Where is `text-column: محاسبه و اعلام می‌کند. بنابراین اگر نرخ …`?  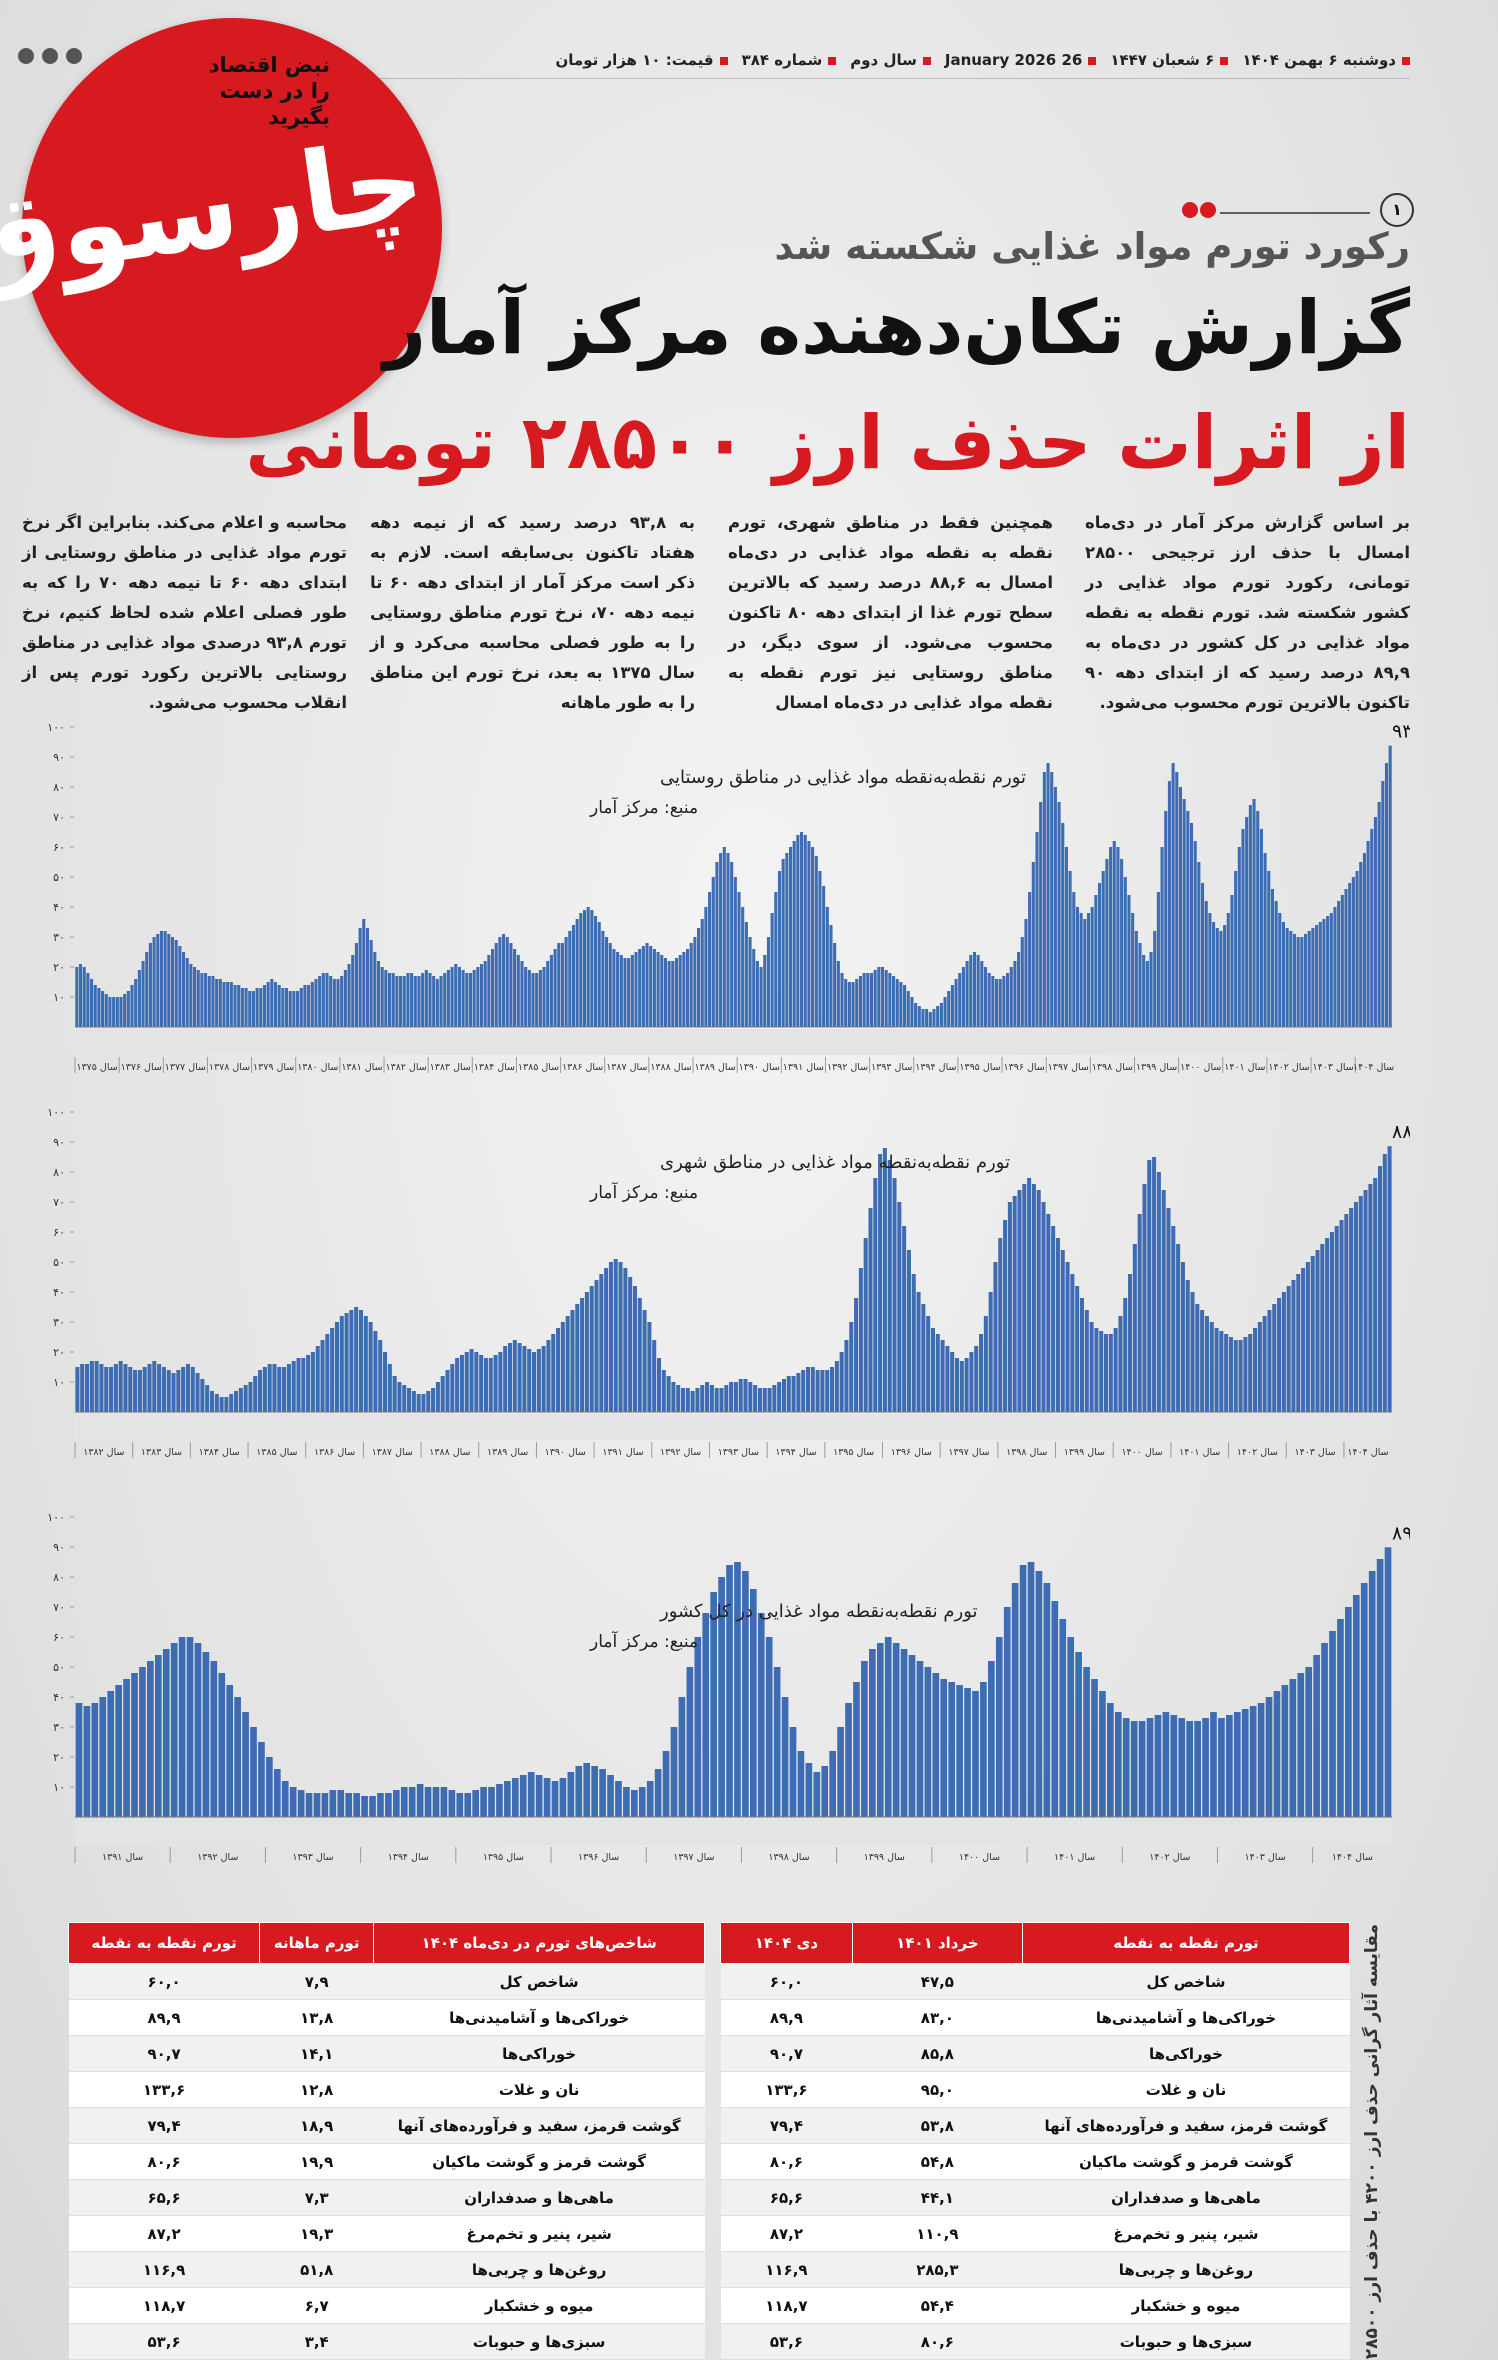 text-column: محاسبه و اعلام می‌کند. بنابراین اگر نرخ … is located at coordinates (184, 612).